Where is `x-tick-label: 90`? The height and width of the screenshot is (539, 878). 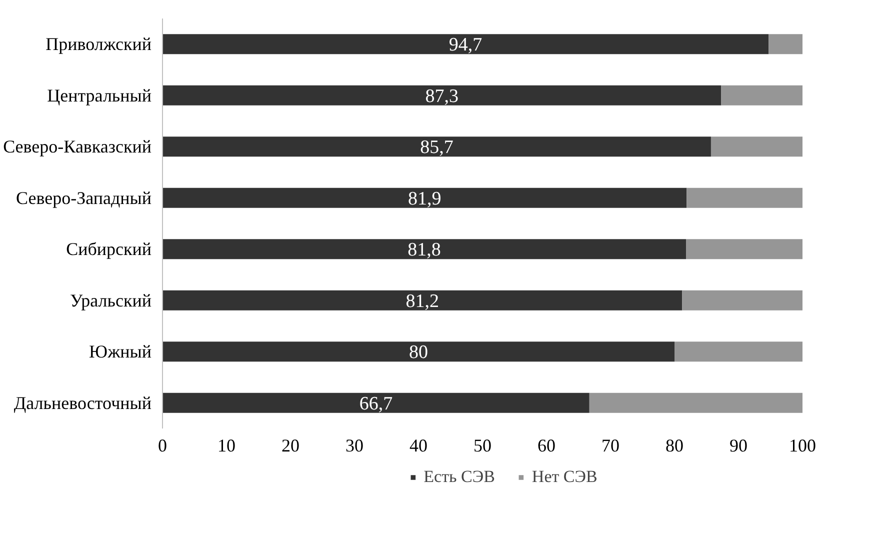
x-tick-label: 90 is located at coordinates (739, 446).